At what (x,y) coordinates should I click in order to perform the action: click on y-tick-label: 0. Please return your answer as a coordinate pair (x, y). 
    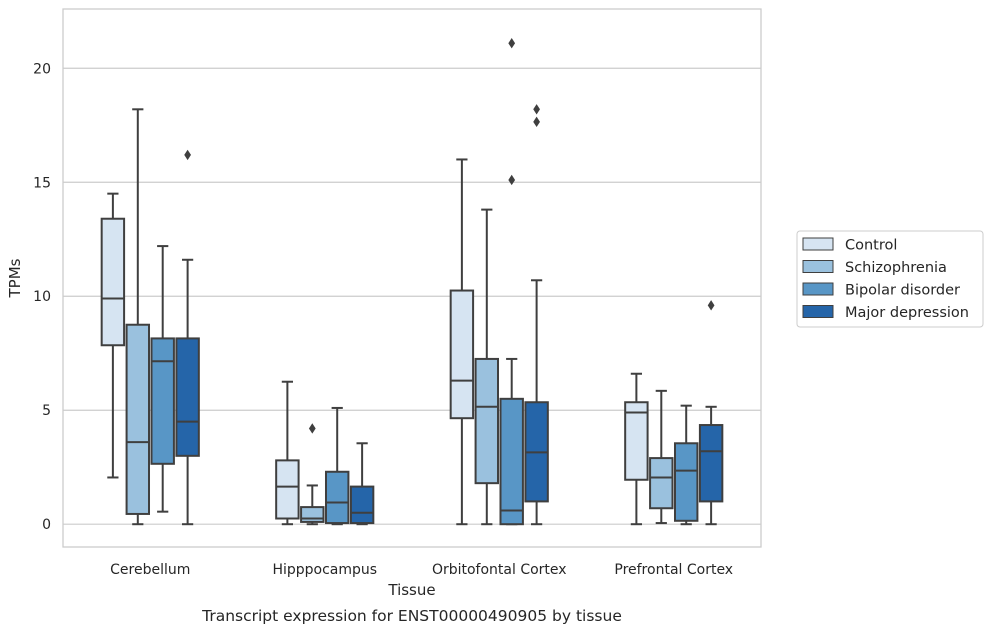
    Looking at the image, I should click on (46, 525).